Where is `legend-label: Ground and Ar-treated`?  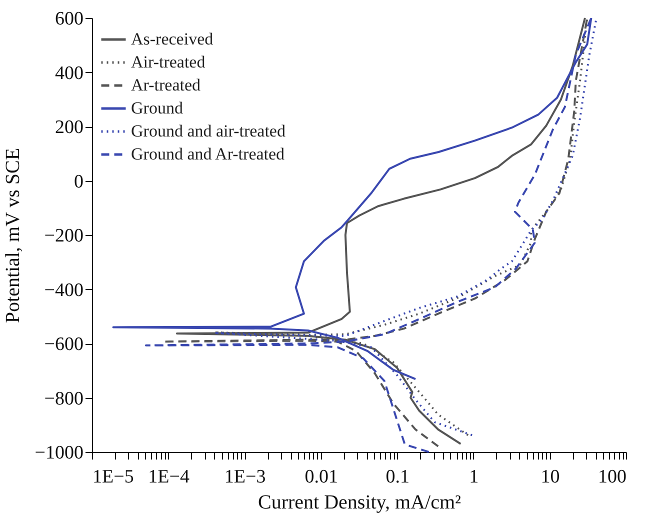
legend-label: Ground and Ar-treated is located at coordinates (208, 154).